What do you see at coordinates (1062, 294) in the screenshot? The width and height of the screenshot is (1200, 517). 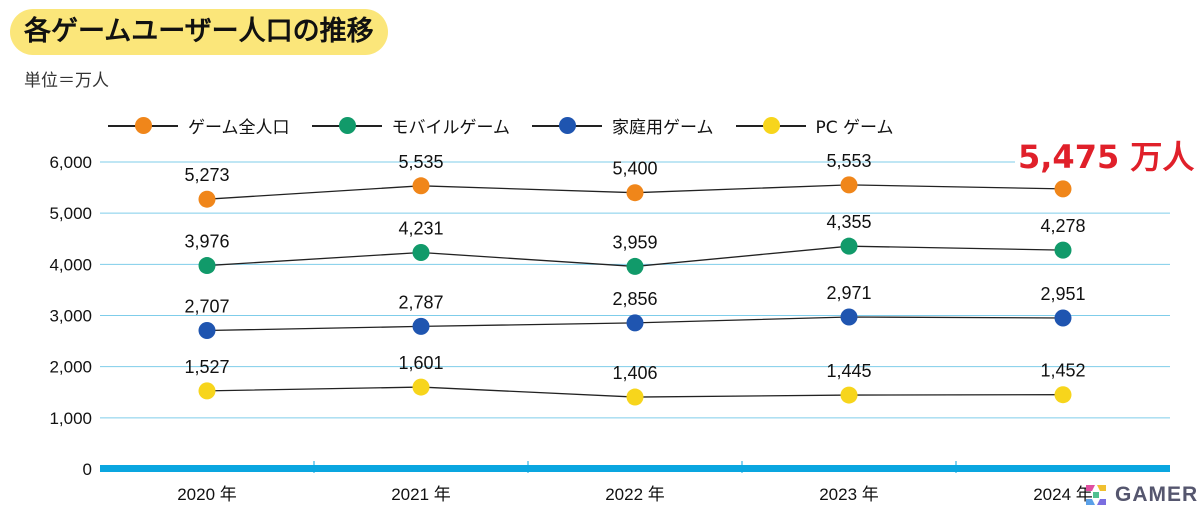 I see `data-label: 2,951` at bounding box center [1062, 294].